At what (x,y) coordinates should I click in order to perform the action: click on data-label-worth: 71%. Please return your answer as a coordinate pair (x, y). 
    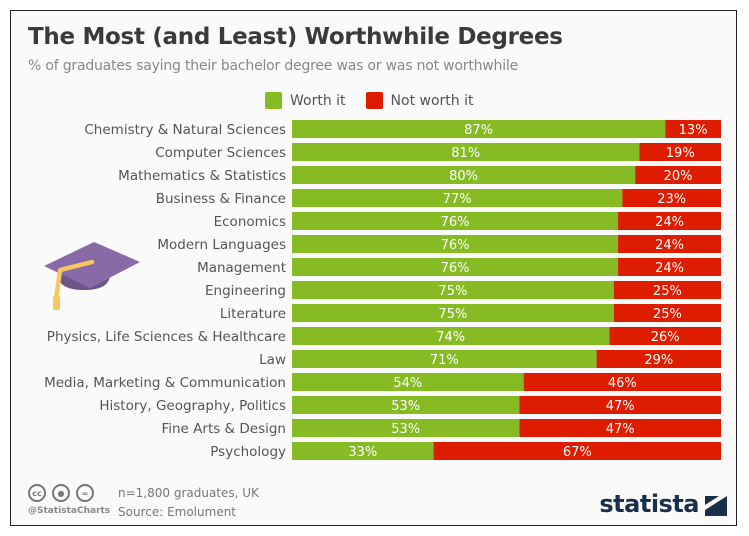
    Looking at the image, I should click on (444, 360).